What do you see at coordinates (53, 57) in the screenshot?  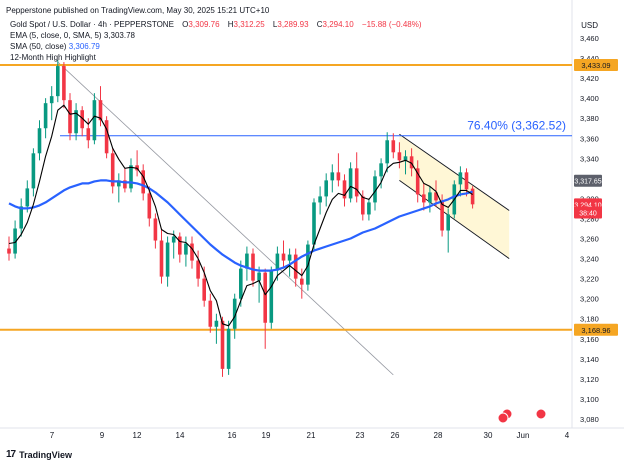 I see `highlight-legend: 12-Month High Highlight` at bounding box center [53, 57].